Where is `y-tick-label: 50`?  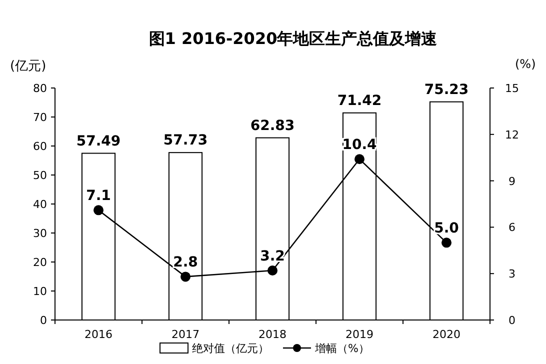 y-tick-label: 50 is located at coordinates (40, 175).